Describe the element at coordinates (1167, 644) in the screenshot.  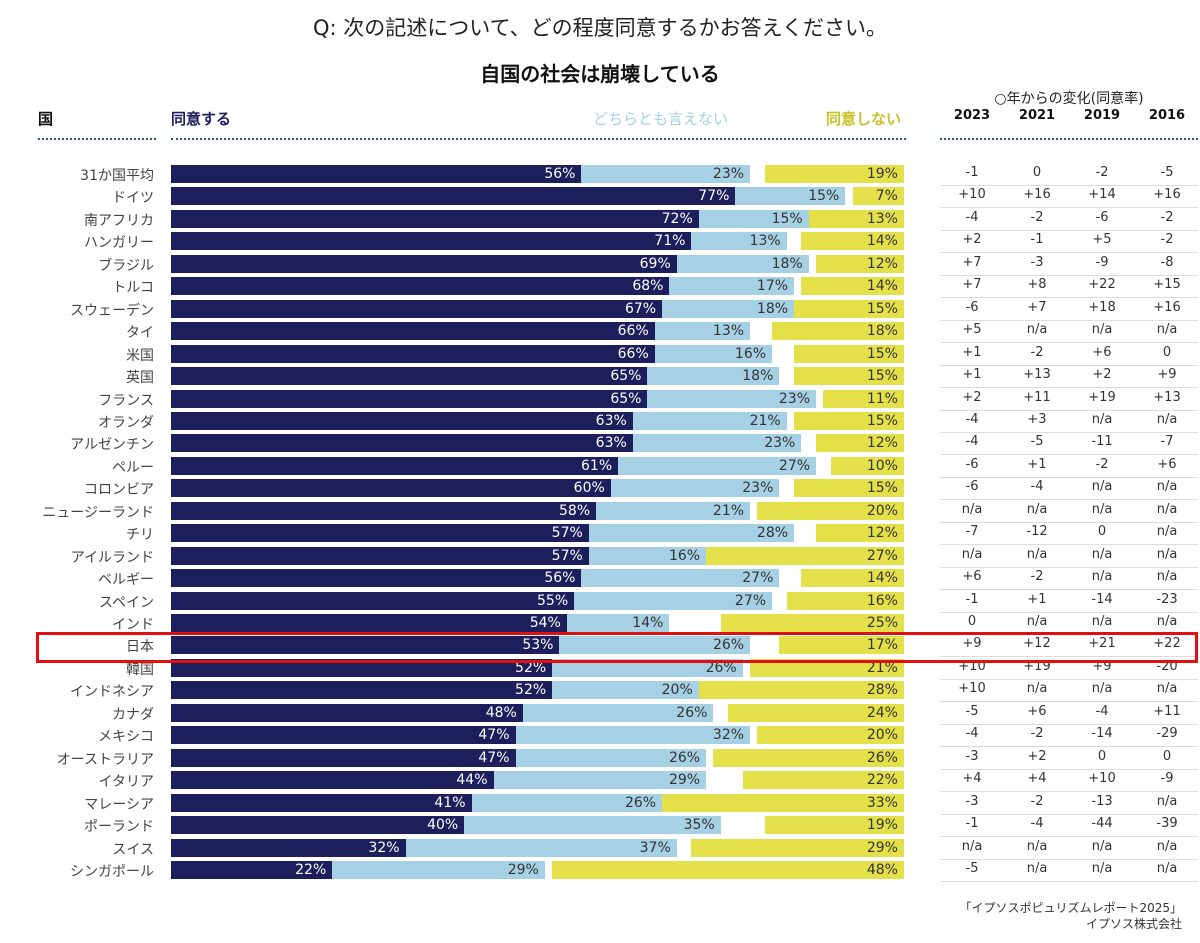
I see `change-cell: +22` at that location.